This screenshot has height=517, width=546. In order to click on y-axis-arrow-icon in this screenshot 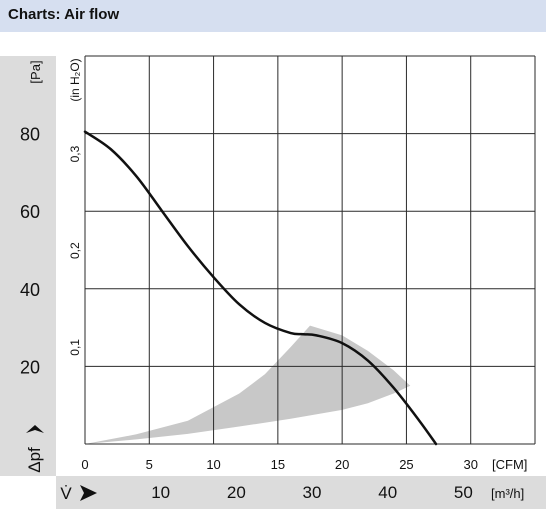, I will do `click(35, 429)`.